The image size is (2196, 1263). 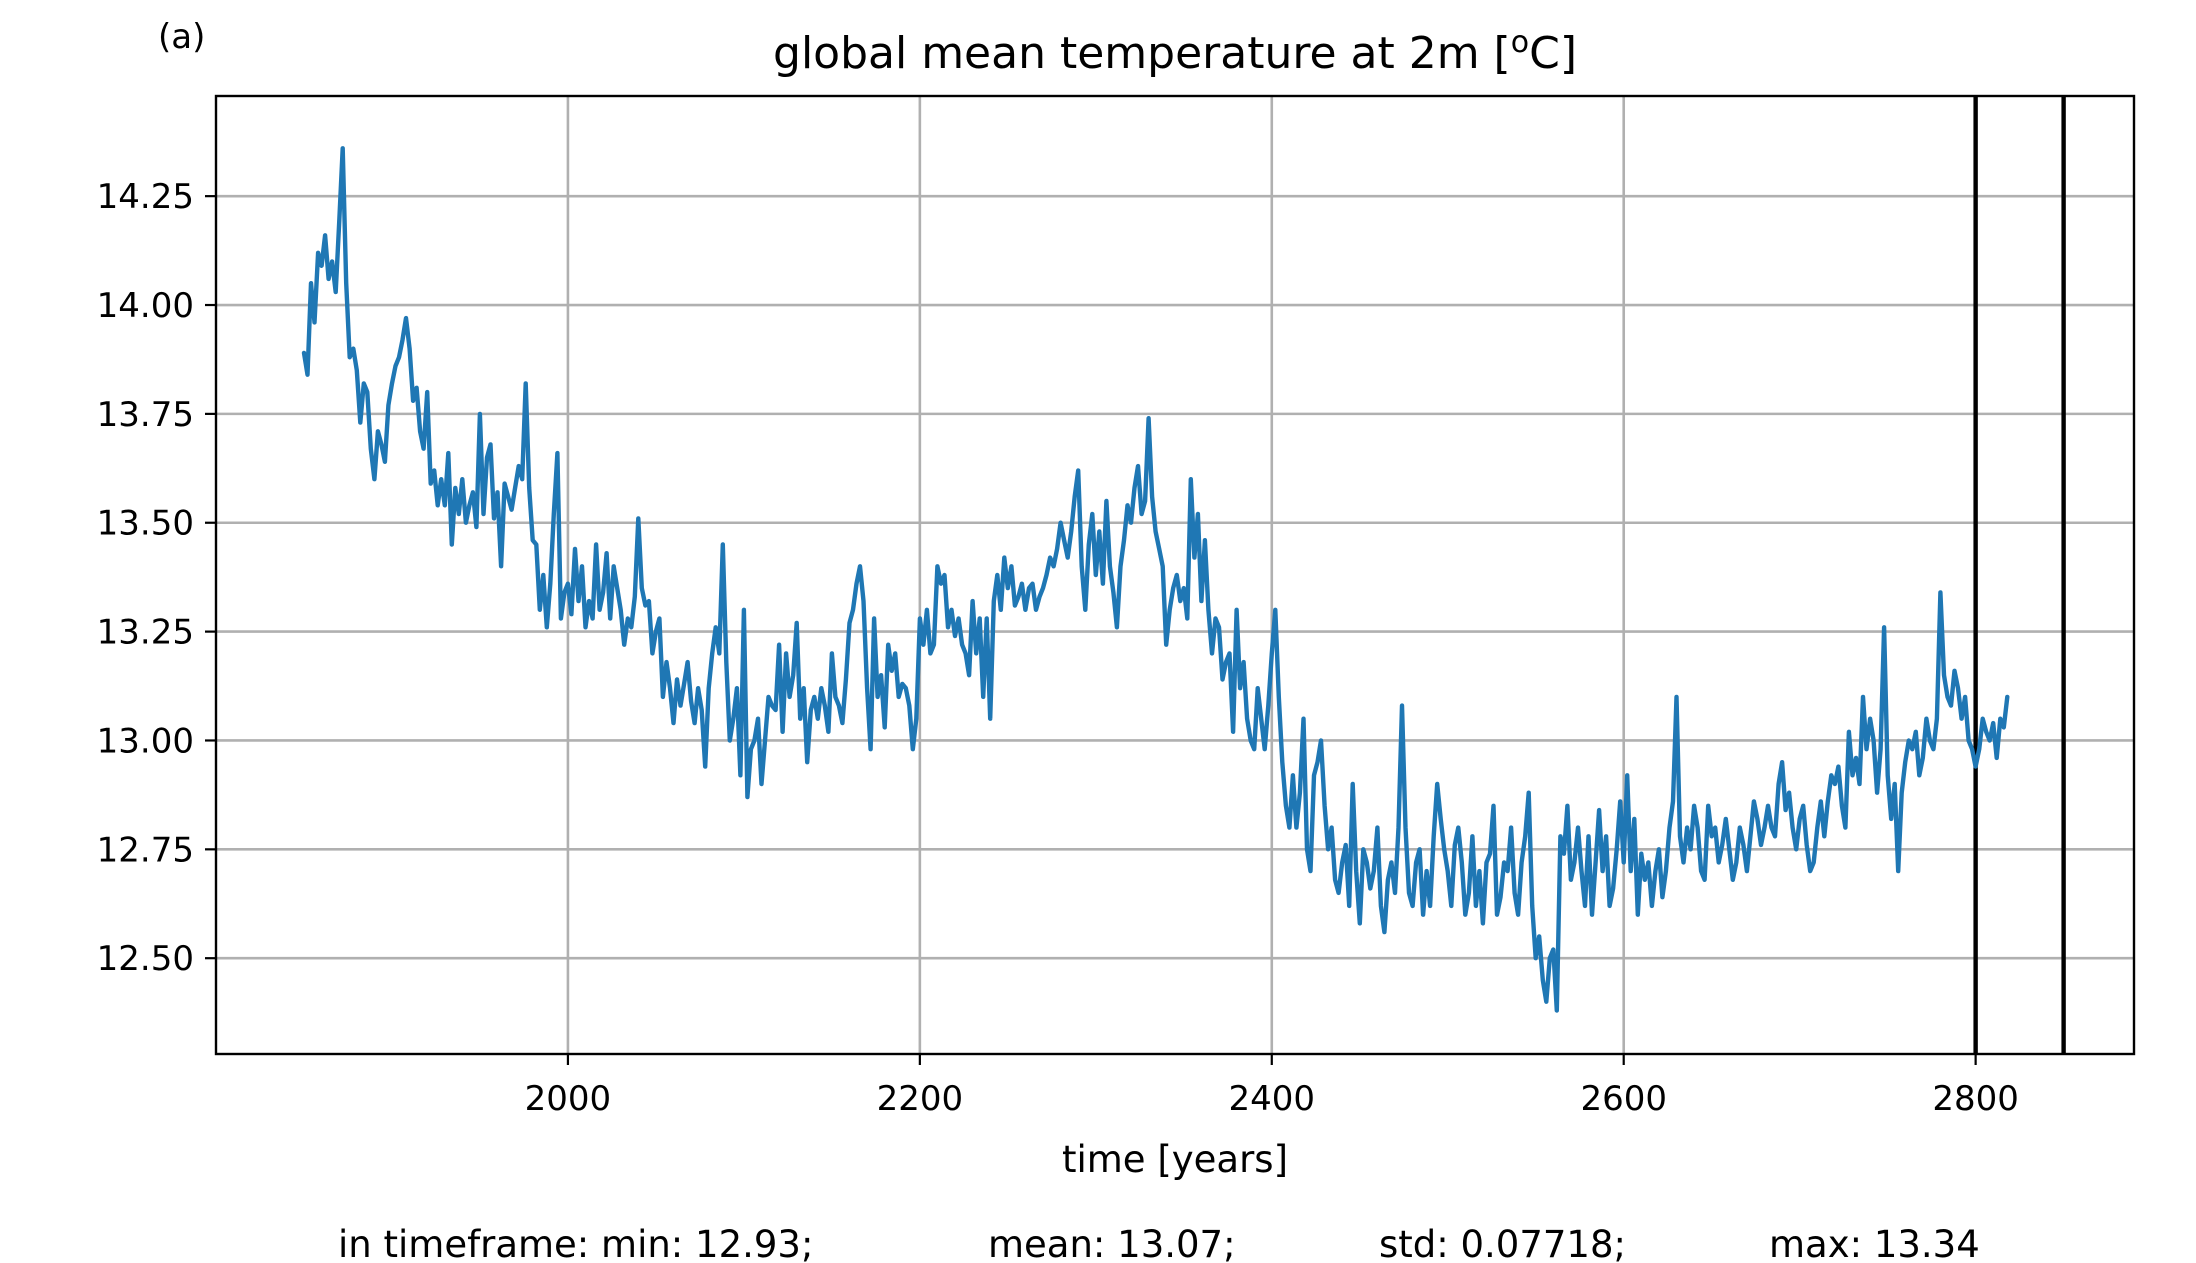 I want to click on stat-std: std: 0.07718;, so click(x=1502, y=1243).